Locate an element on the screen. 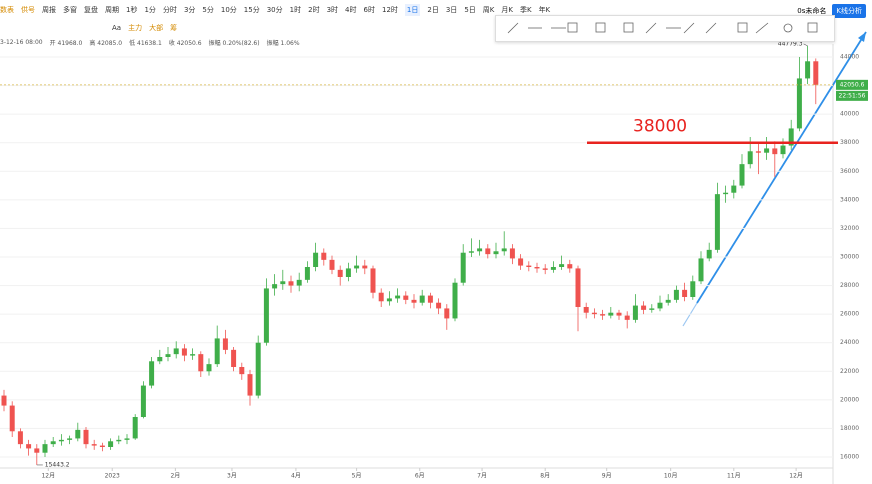 This screenshot has height=484, width=872. period-item: 1分 is located at coordinates (150, 10).